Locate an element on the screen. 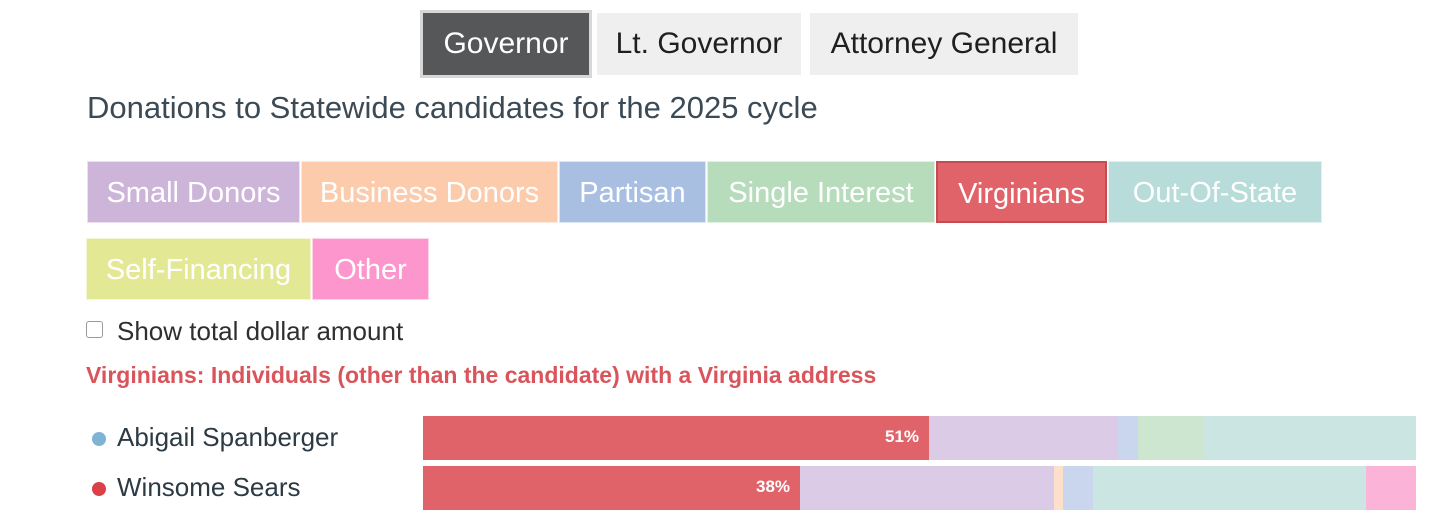 This screenshot has width=1456, height=529. filter-virginians: Virginians is located at coordinates (1021, 192).